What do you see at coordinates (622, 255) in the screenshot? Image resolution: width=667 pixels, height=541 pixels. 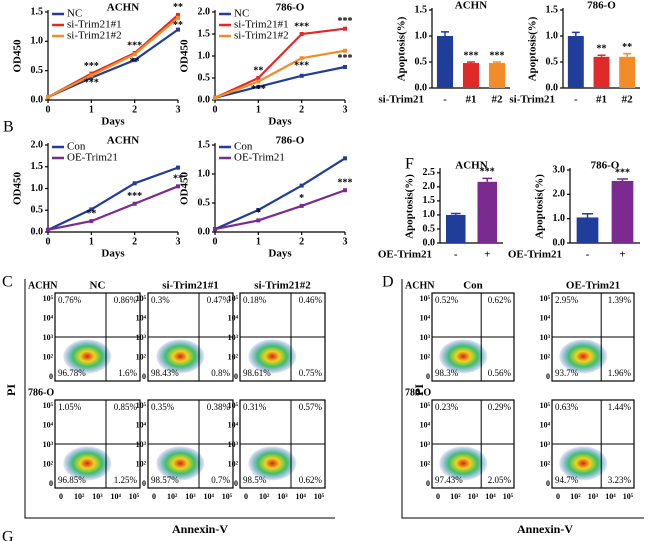 I see `x-tick-label: +` at bounding box center [622, 255].